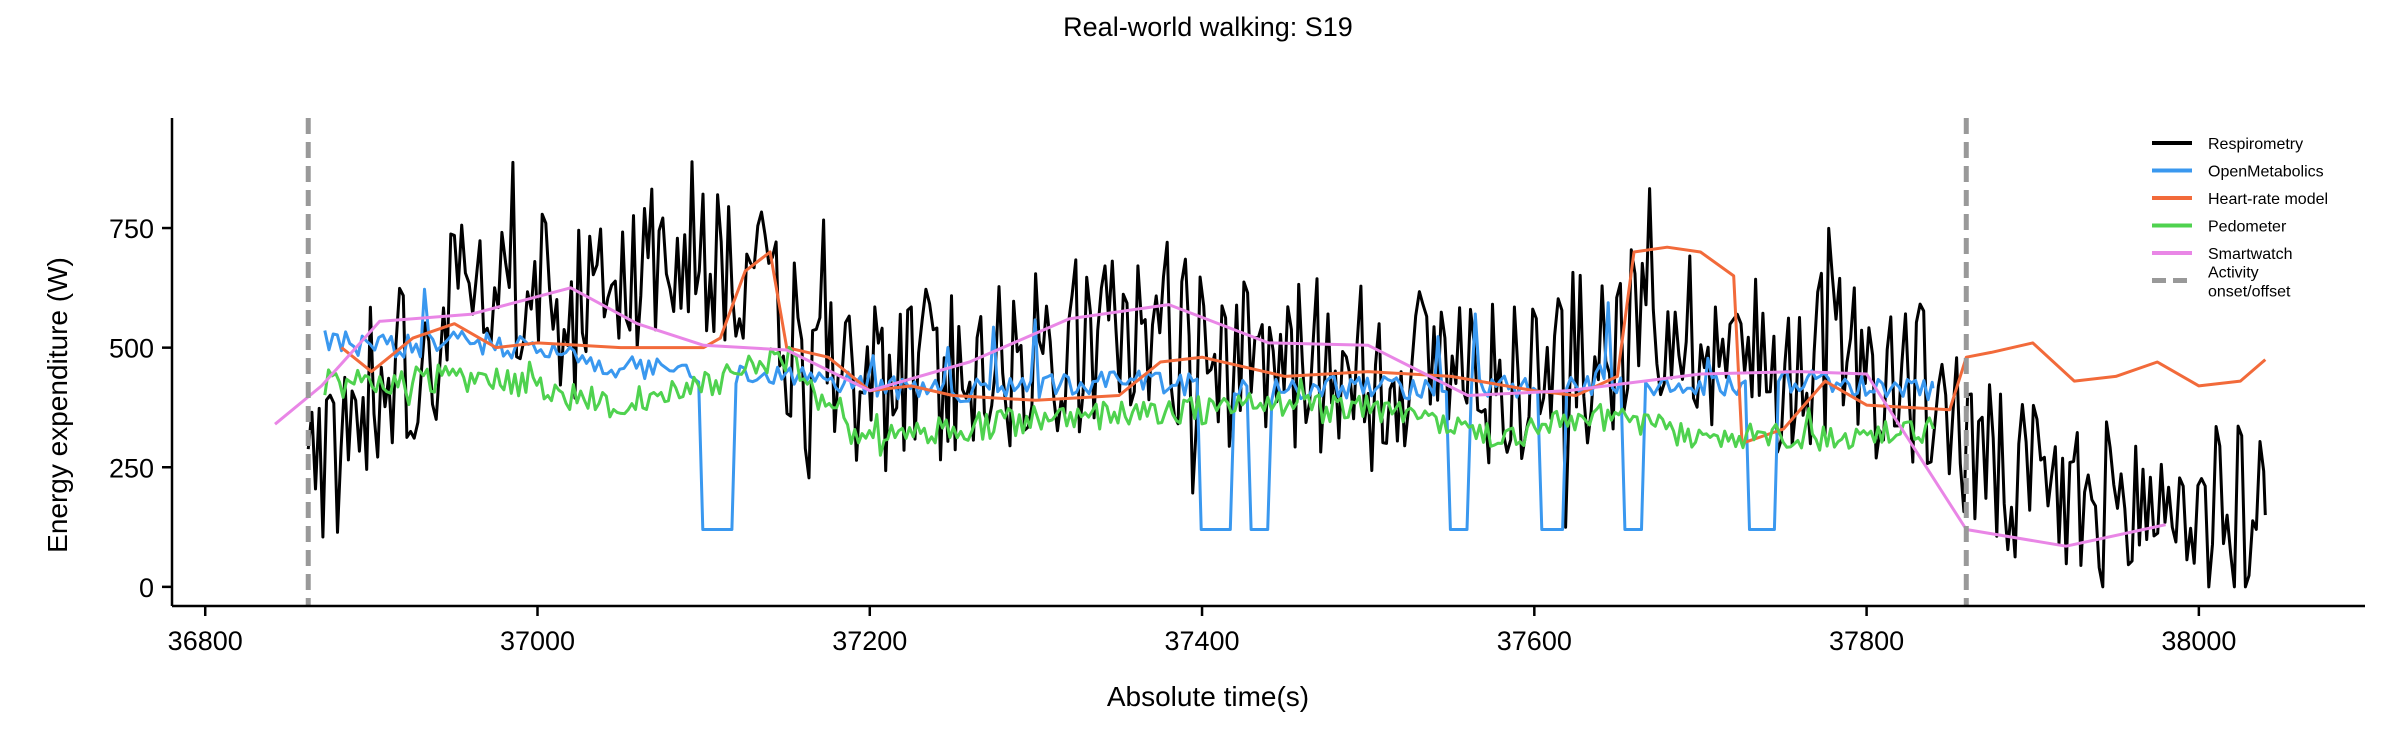  I want to click on y-tick-label-2: 500, so click(131, 349).